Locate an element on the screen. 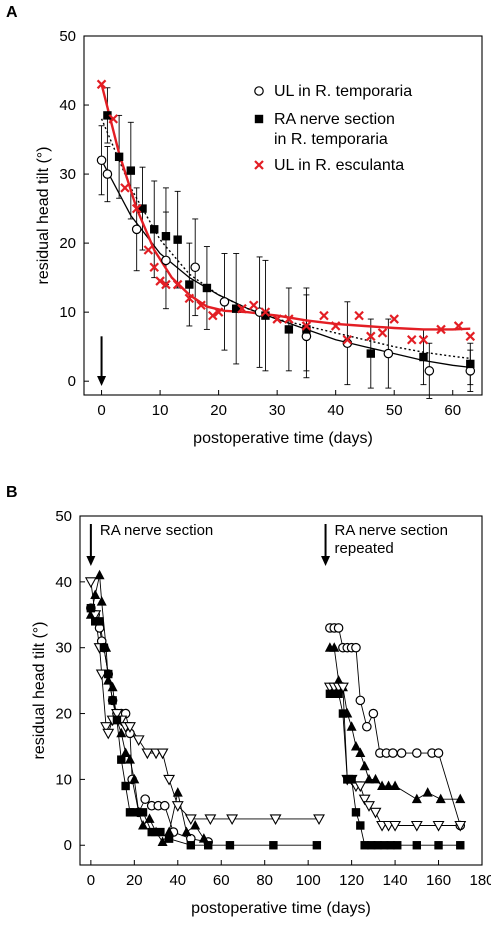 The image size is (491, 951). panel-b-y-tick-label: 50 is located at coordinates (63, 516).